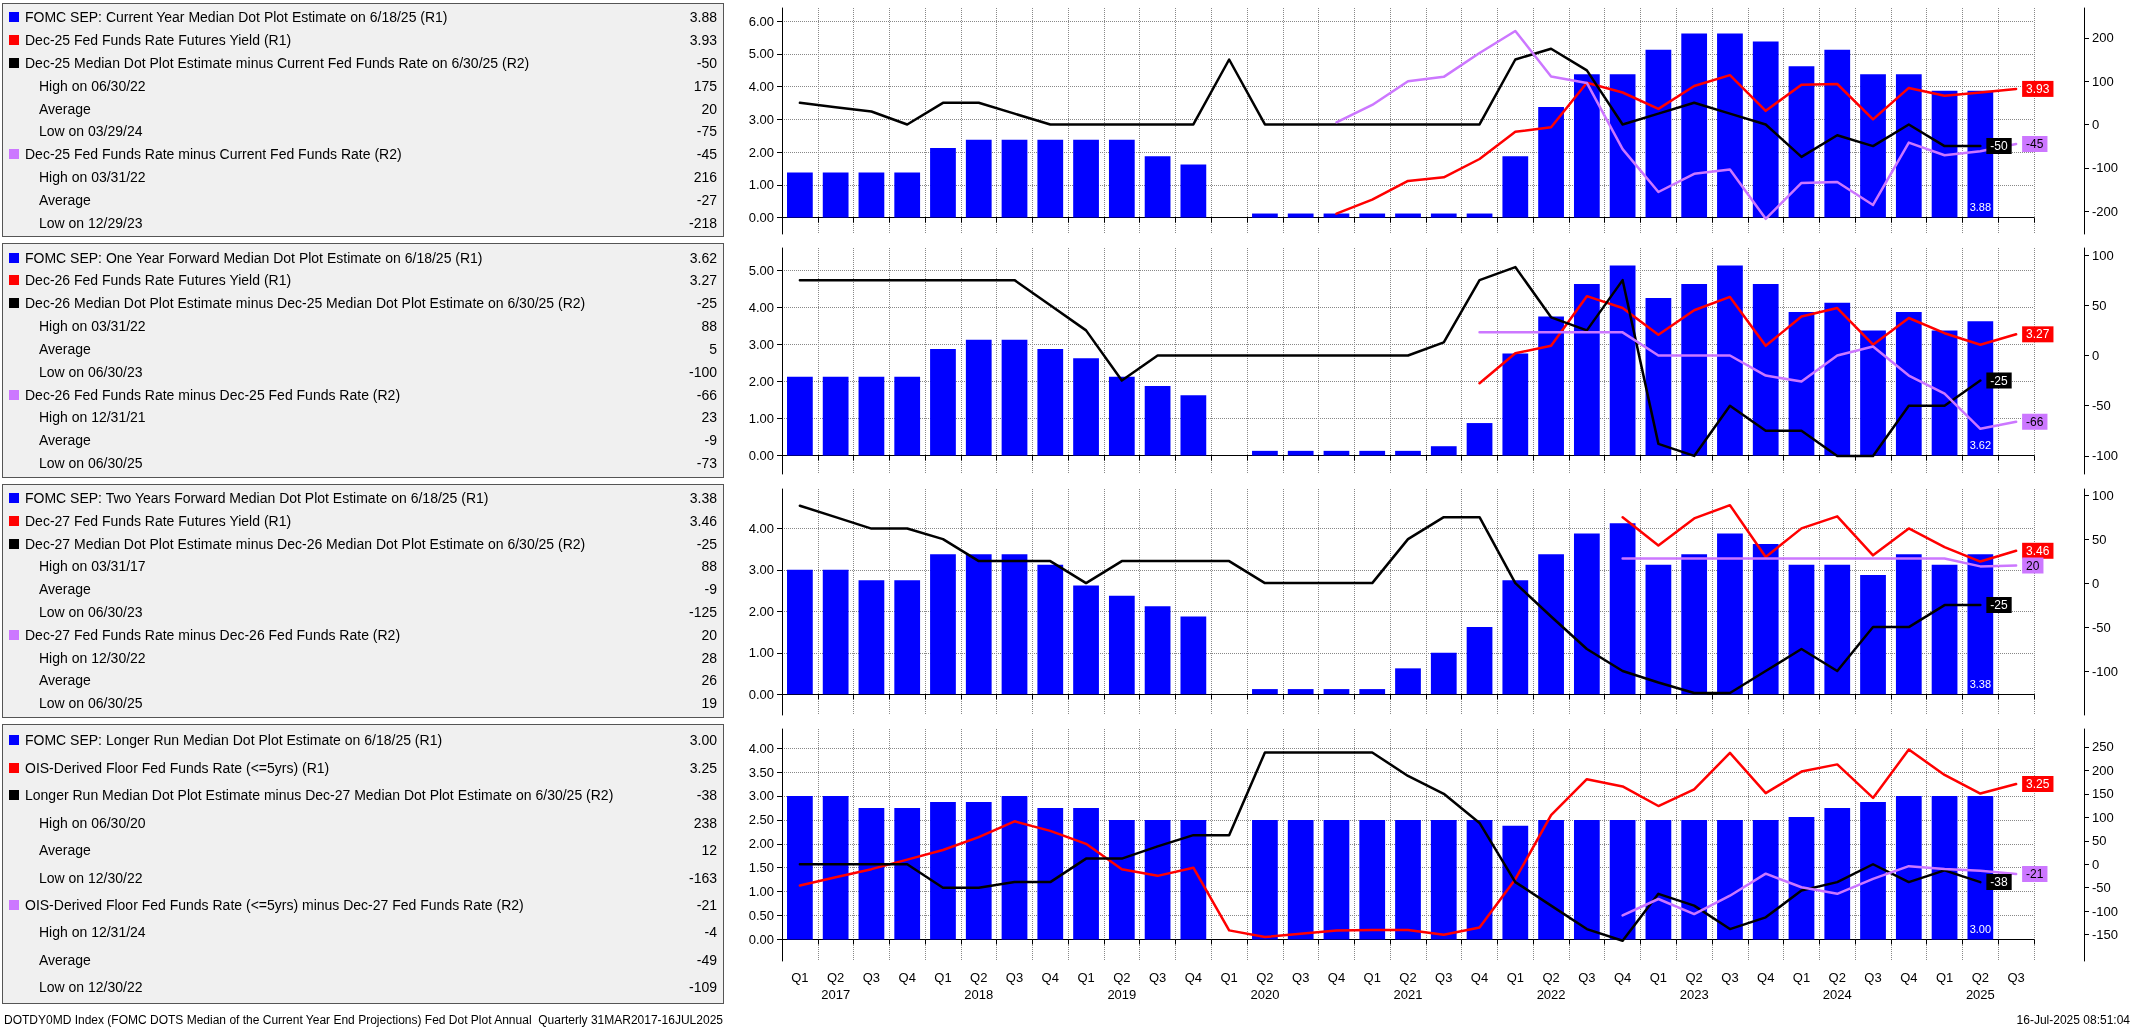 The height and width of the screenshot is (1029, 2134). Describe the element at coordinates (93, 326) in the screenshot. I see `text: High on 03/31/22` at that location.